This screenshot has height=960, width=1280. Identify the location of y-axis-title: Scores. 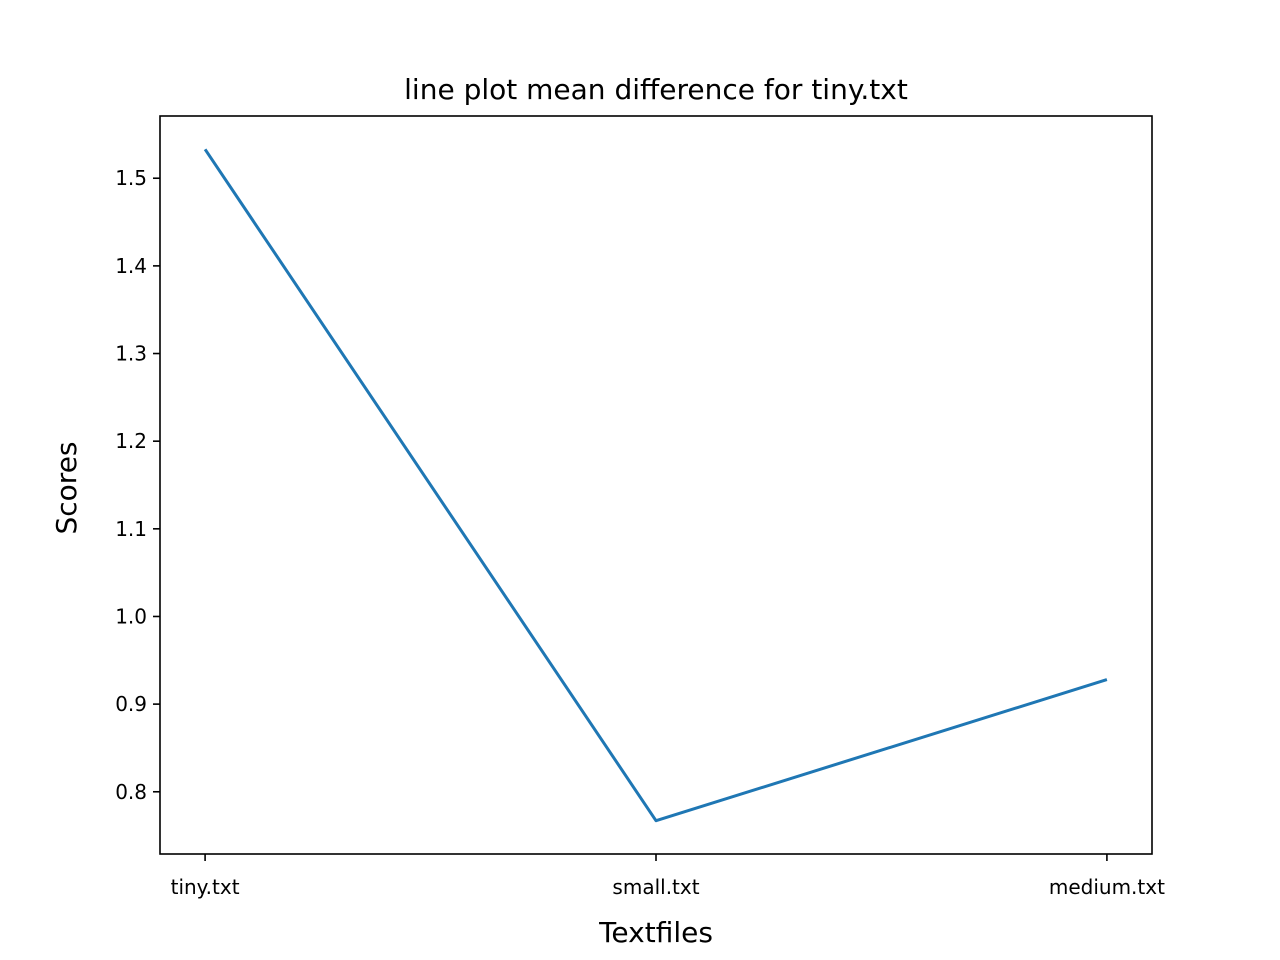
(66, 487).